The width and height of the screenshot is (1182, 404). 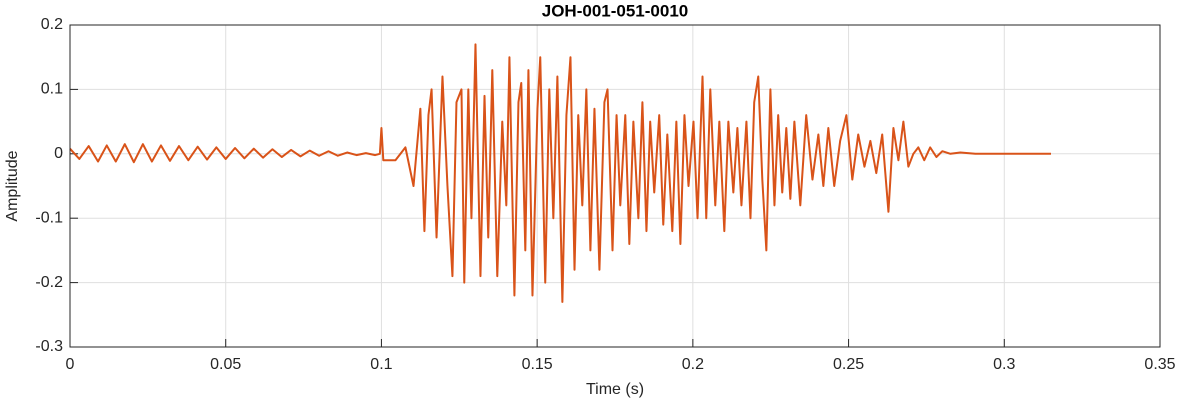 I want to click on x-tick-label: 0.2, so click(x=693, y=364).